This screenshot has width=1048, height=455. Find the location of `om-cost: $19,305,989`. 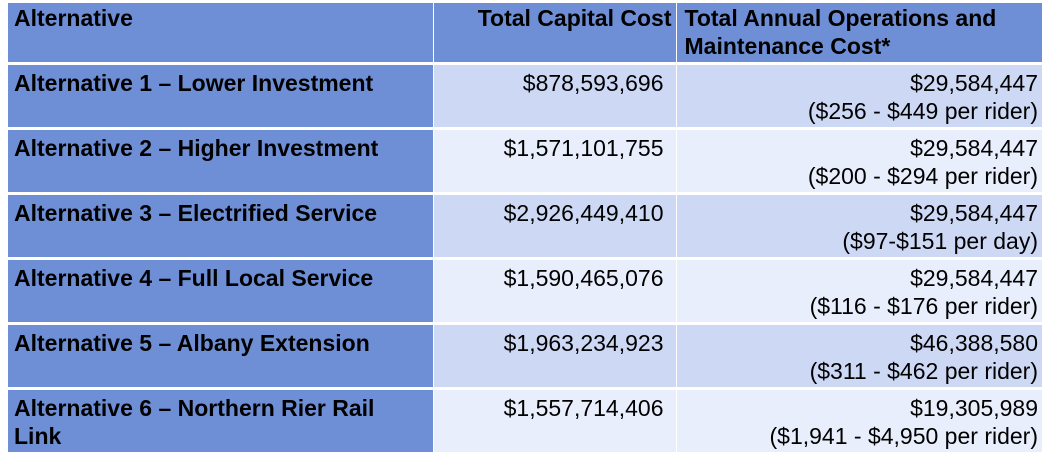

om-cost: $19,305,989 is located at coordinates (974, 408).